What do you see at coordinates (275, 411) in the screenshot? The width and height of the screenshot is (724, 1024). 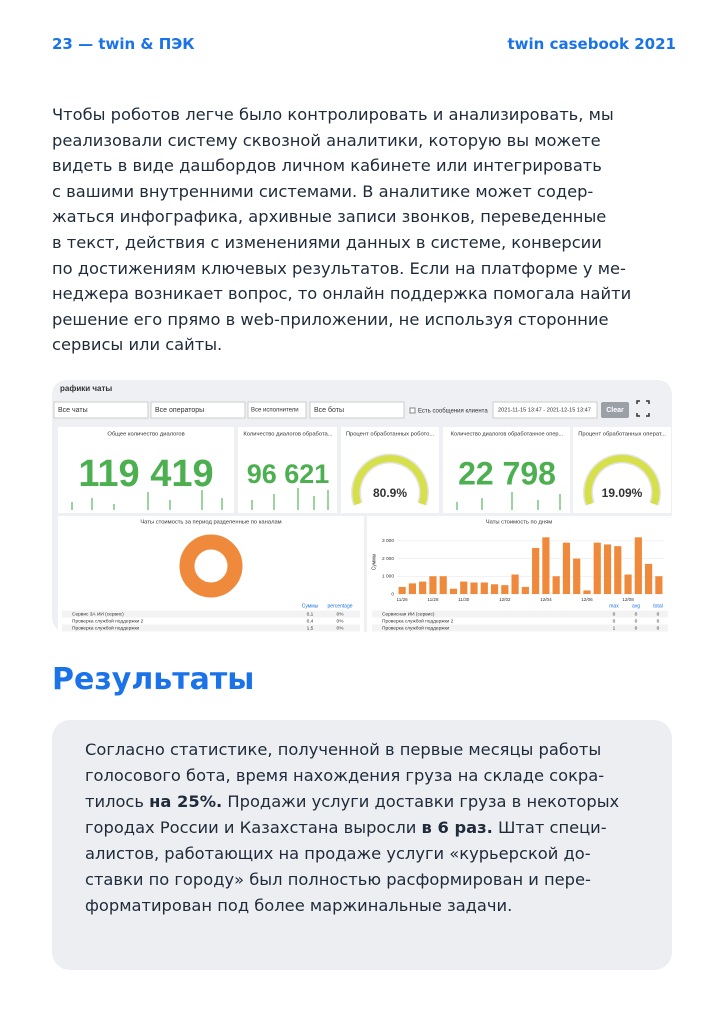 I see `filter-label: Все исполнители` at bounding box center [275, 411].